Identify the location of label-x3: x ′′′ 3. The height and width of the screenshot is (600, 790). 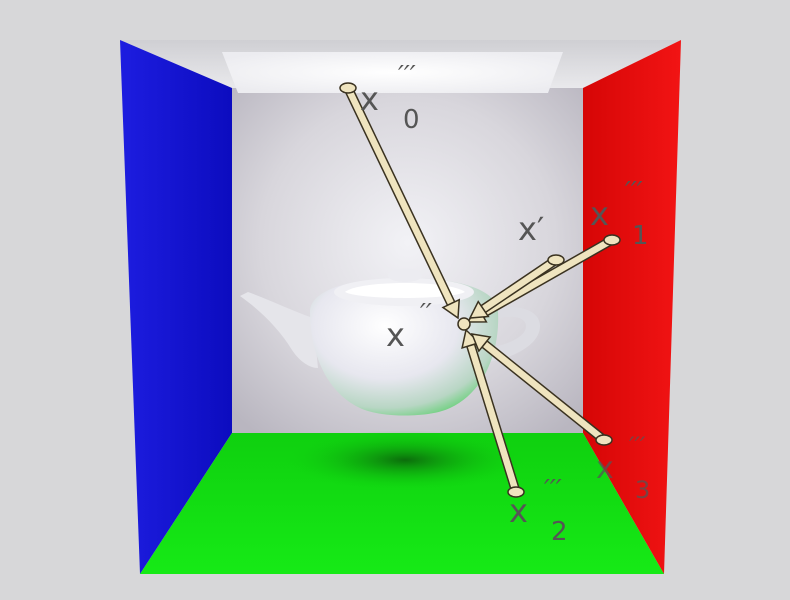
(623, 468).